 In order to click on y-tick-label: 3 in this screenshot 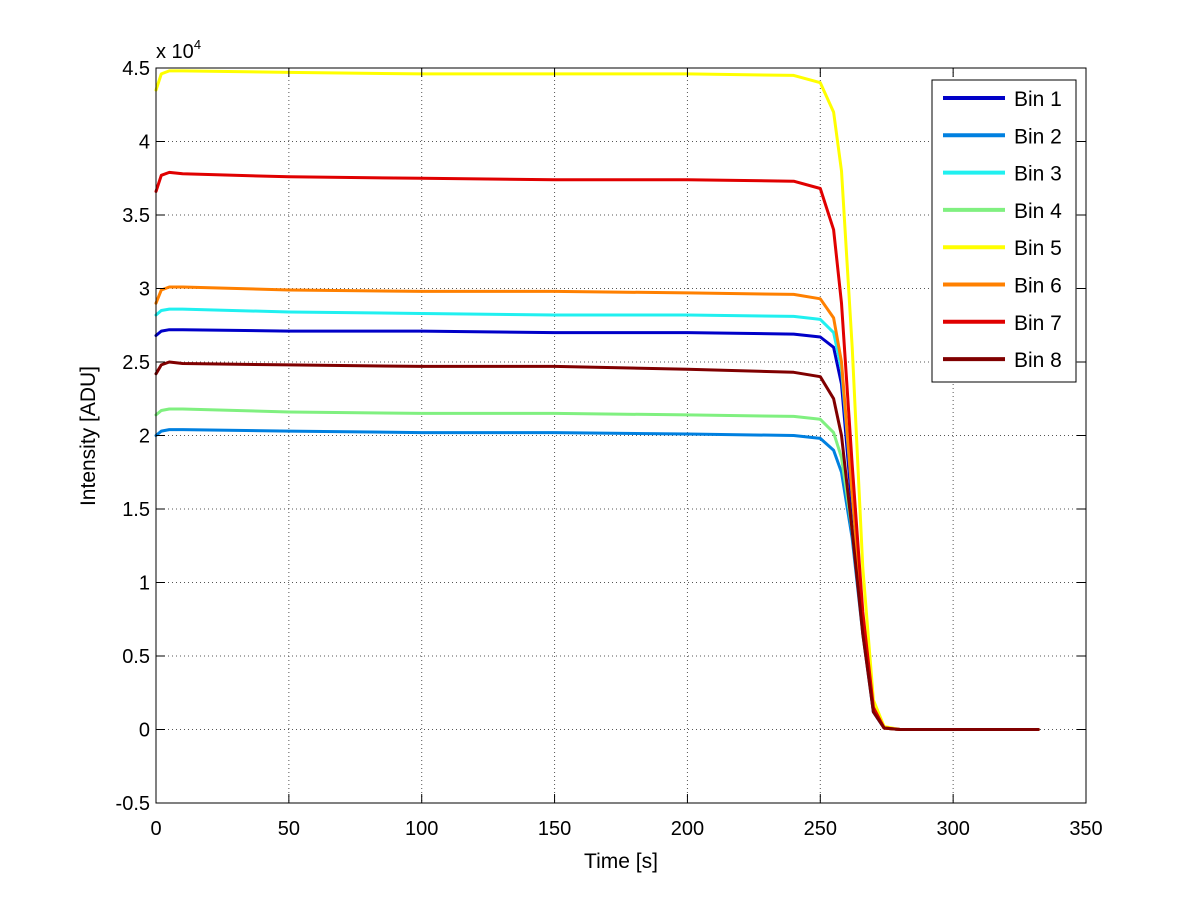, I will do `click(144, 290)`.